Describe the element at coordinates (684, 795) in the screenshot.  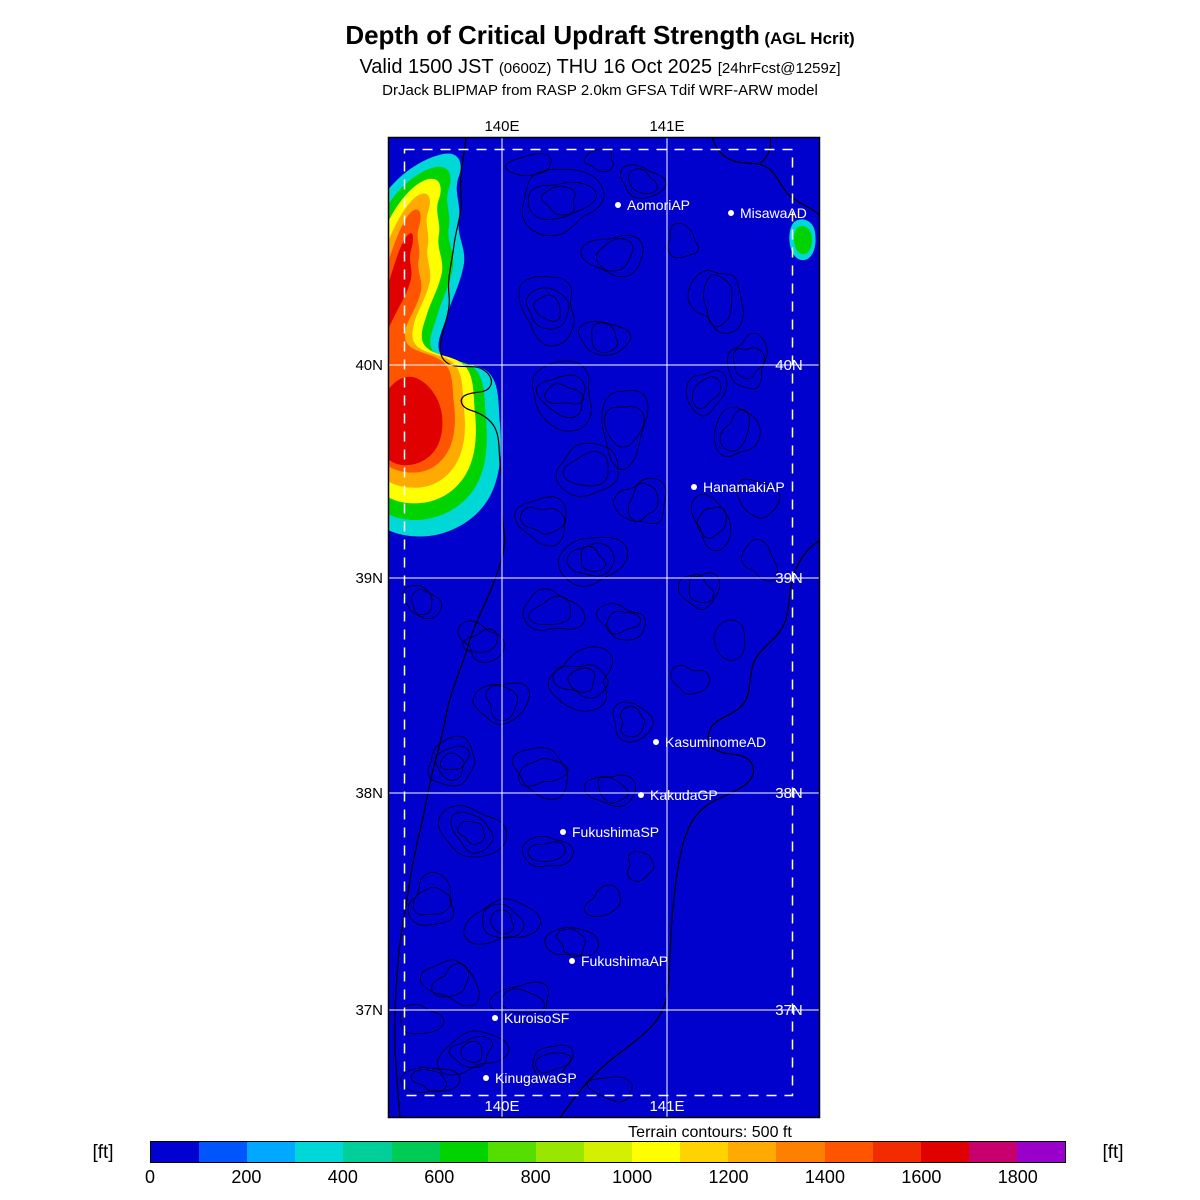
I see `station-label: KakudaGP` at that location.